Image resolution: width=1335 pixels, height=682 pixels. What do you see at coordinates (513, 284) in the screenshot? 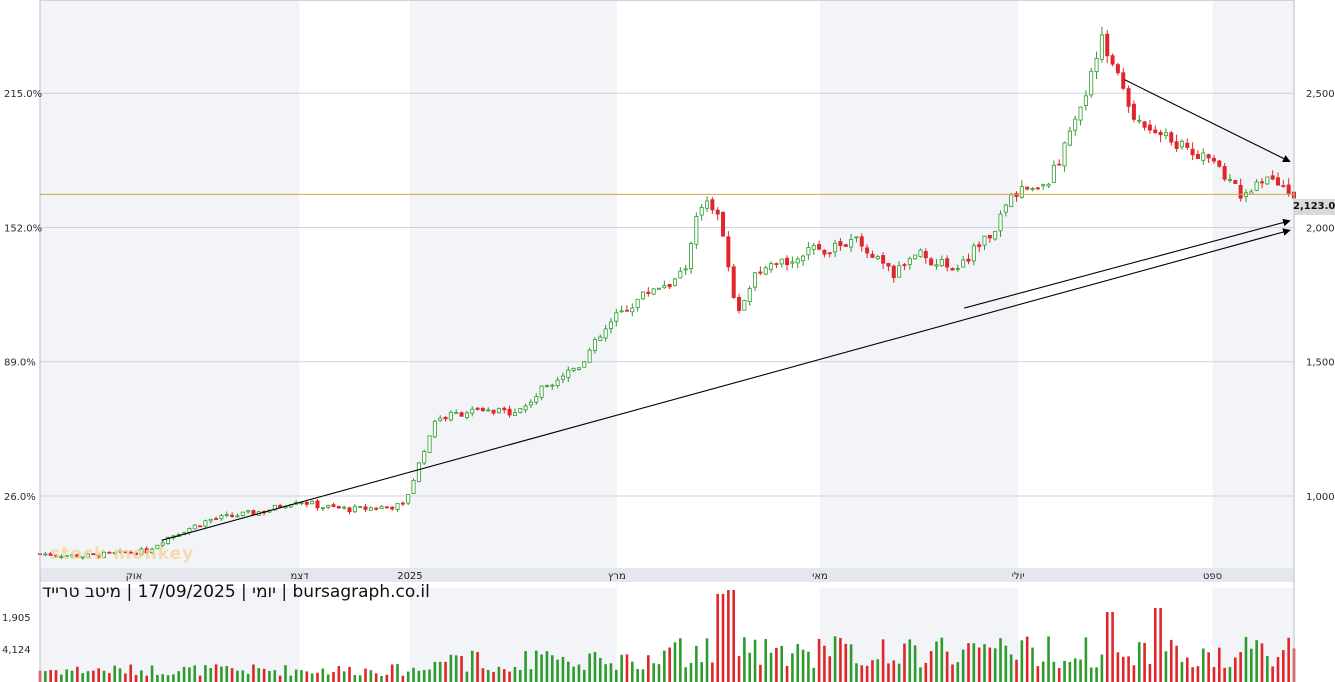
I see `month-band` at bounding box center [513, 284].